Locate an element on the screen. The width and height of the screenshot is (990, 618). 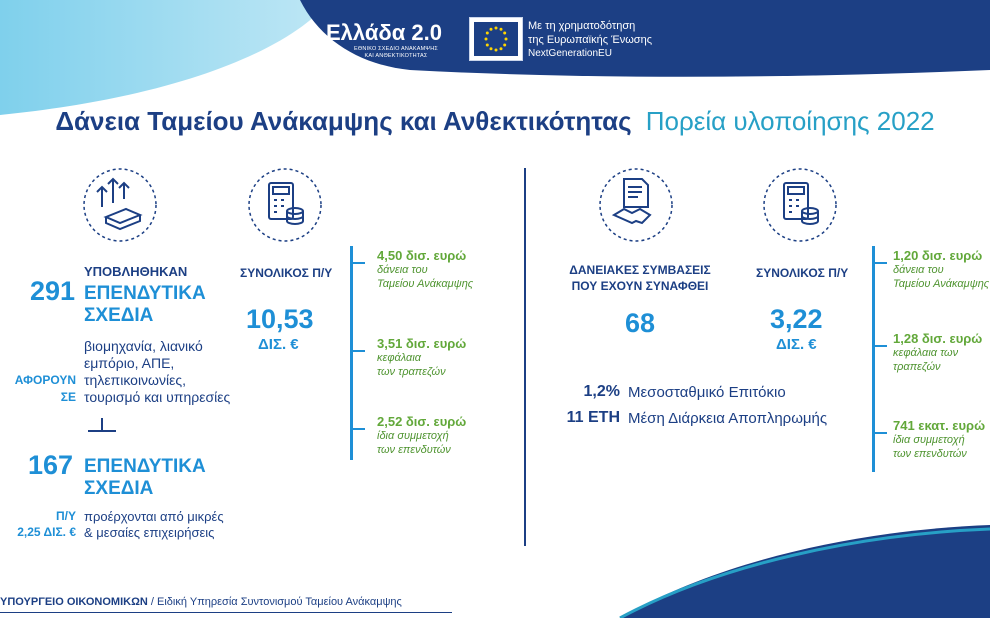
sectors-3: τηλεπικοινωνίες, is located at coordinates (135, 380).